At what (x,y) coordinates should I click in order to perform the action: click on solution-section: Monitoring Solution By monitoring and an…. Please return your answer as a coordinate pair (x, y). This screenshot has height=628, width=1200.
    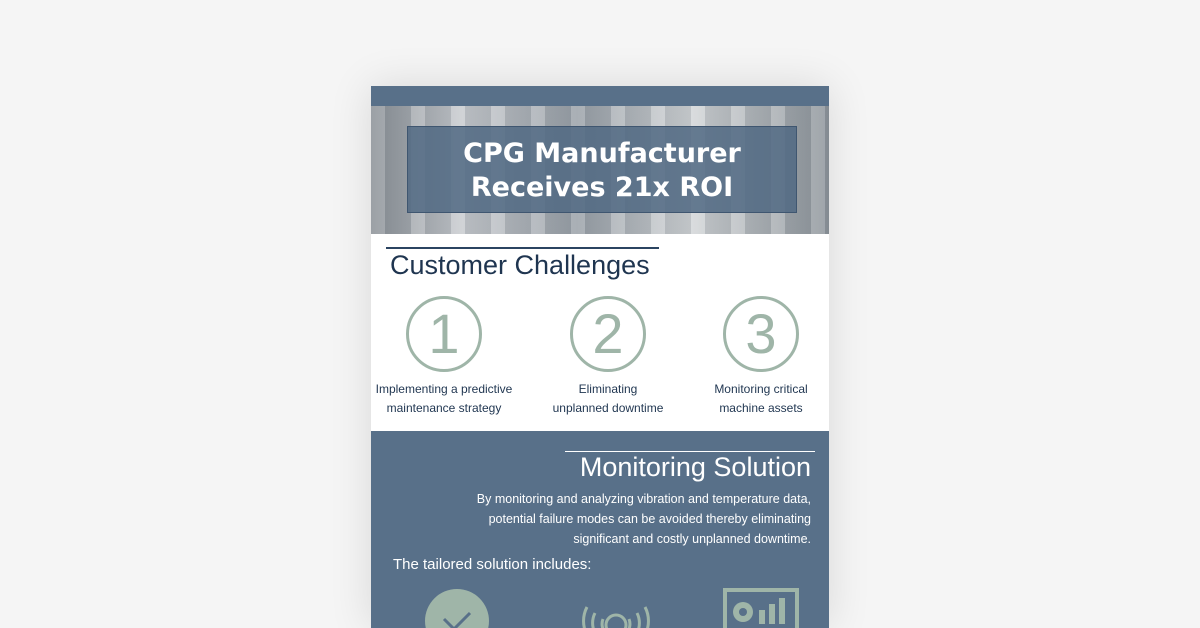
    Looking at the image, I should click on (600, 529).